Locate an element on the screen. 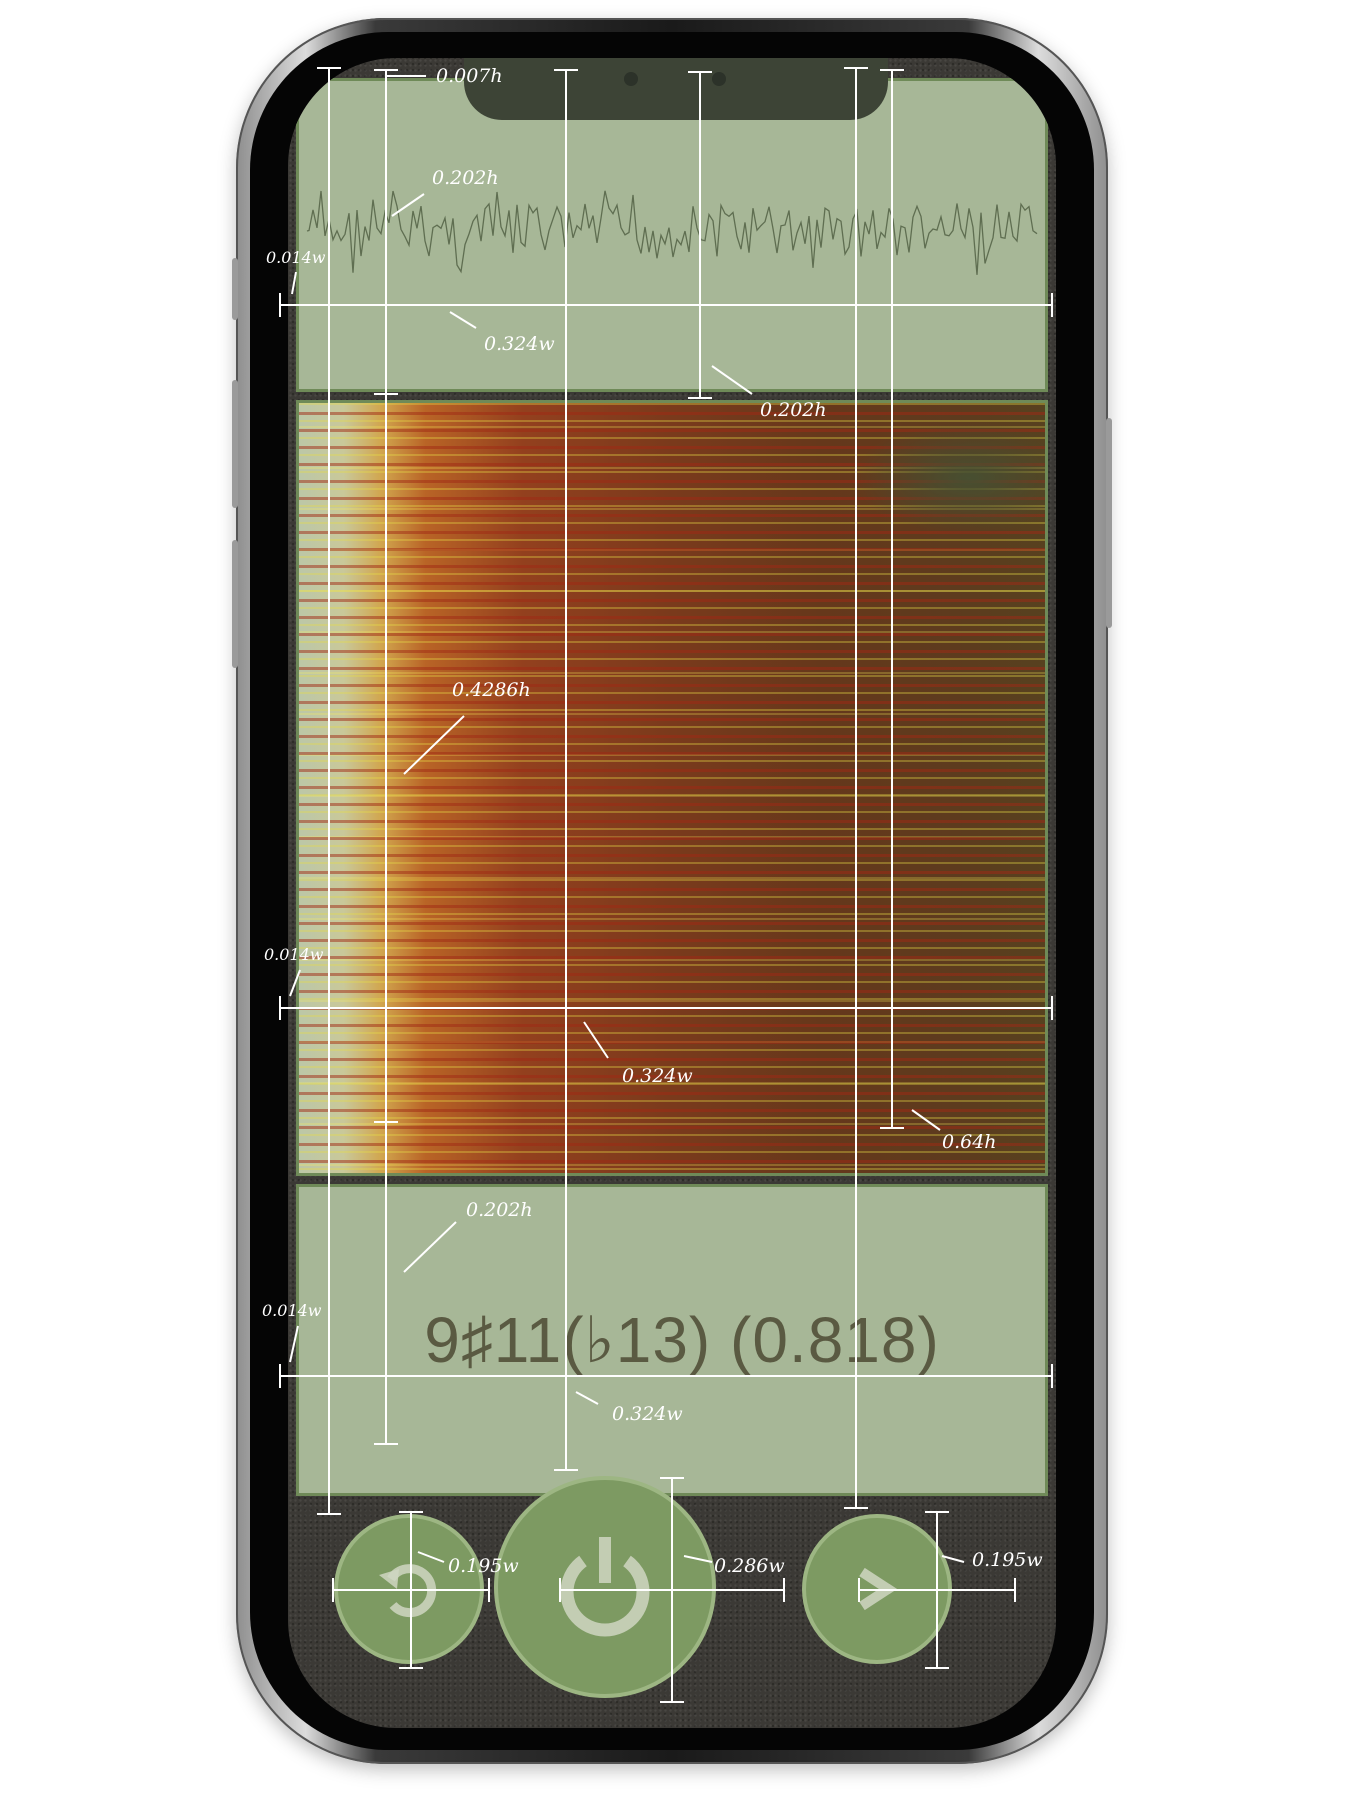  speaker-dot is located at coordinates (631, 79).